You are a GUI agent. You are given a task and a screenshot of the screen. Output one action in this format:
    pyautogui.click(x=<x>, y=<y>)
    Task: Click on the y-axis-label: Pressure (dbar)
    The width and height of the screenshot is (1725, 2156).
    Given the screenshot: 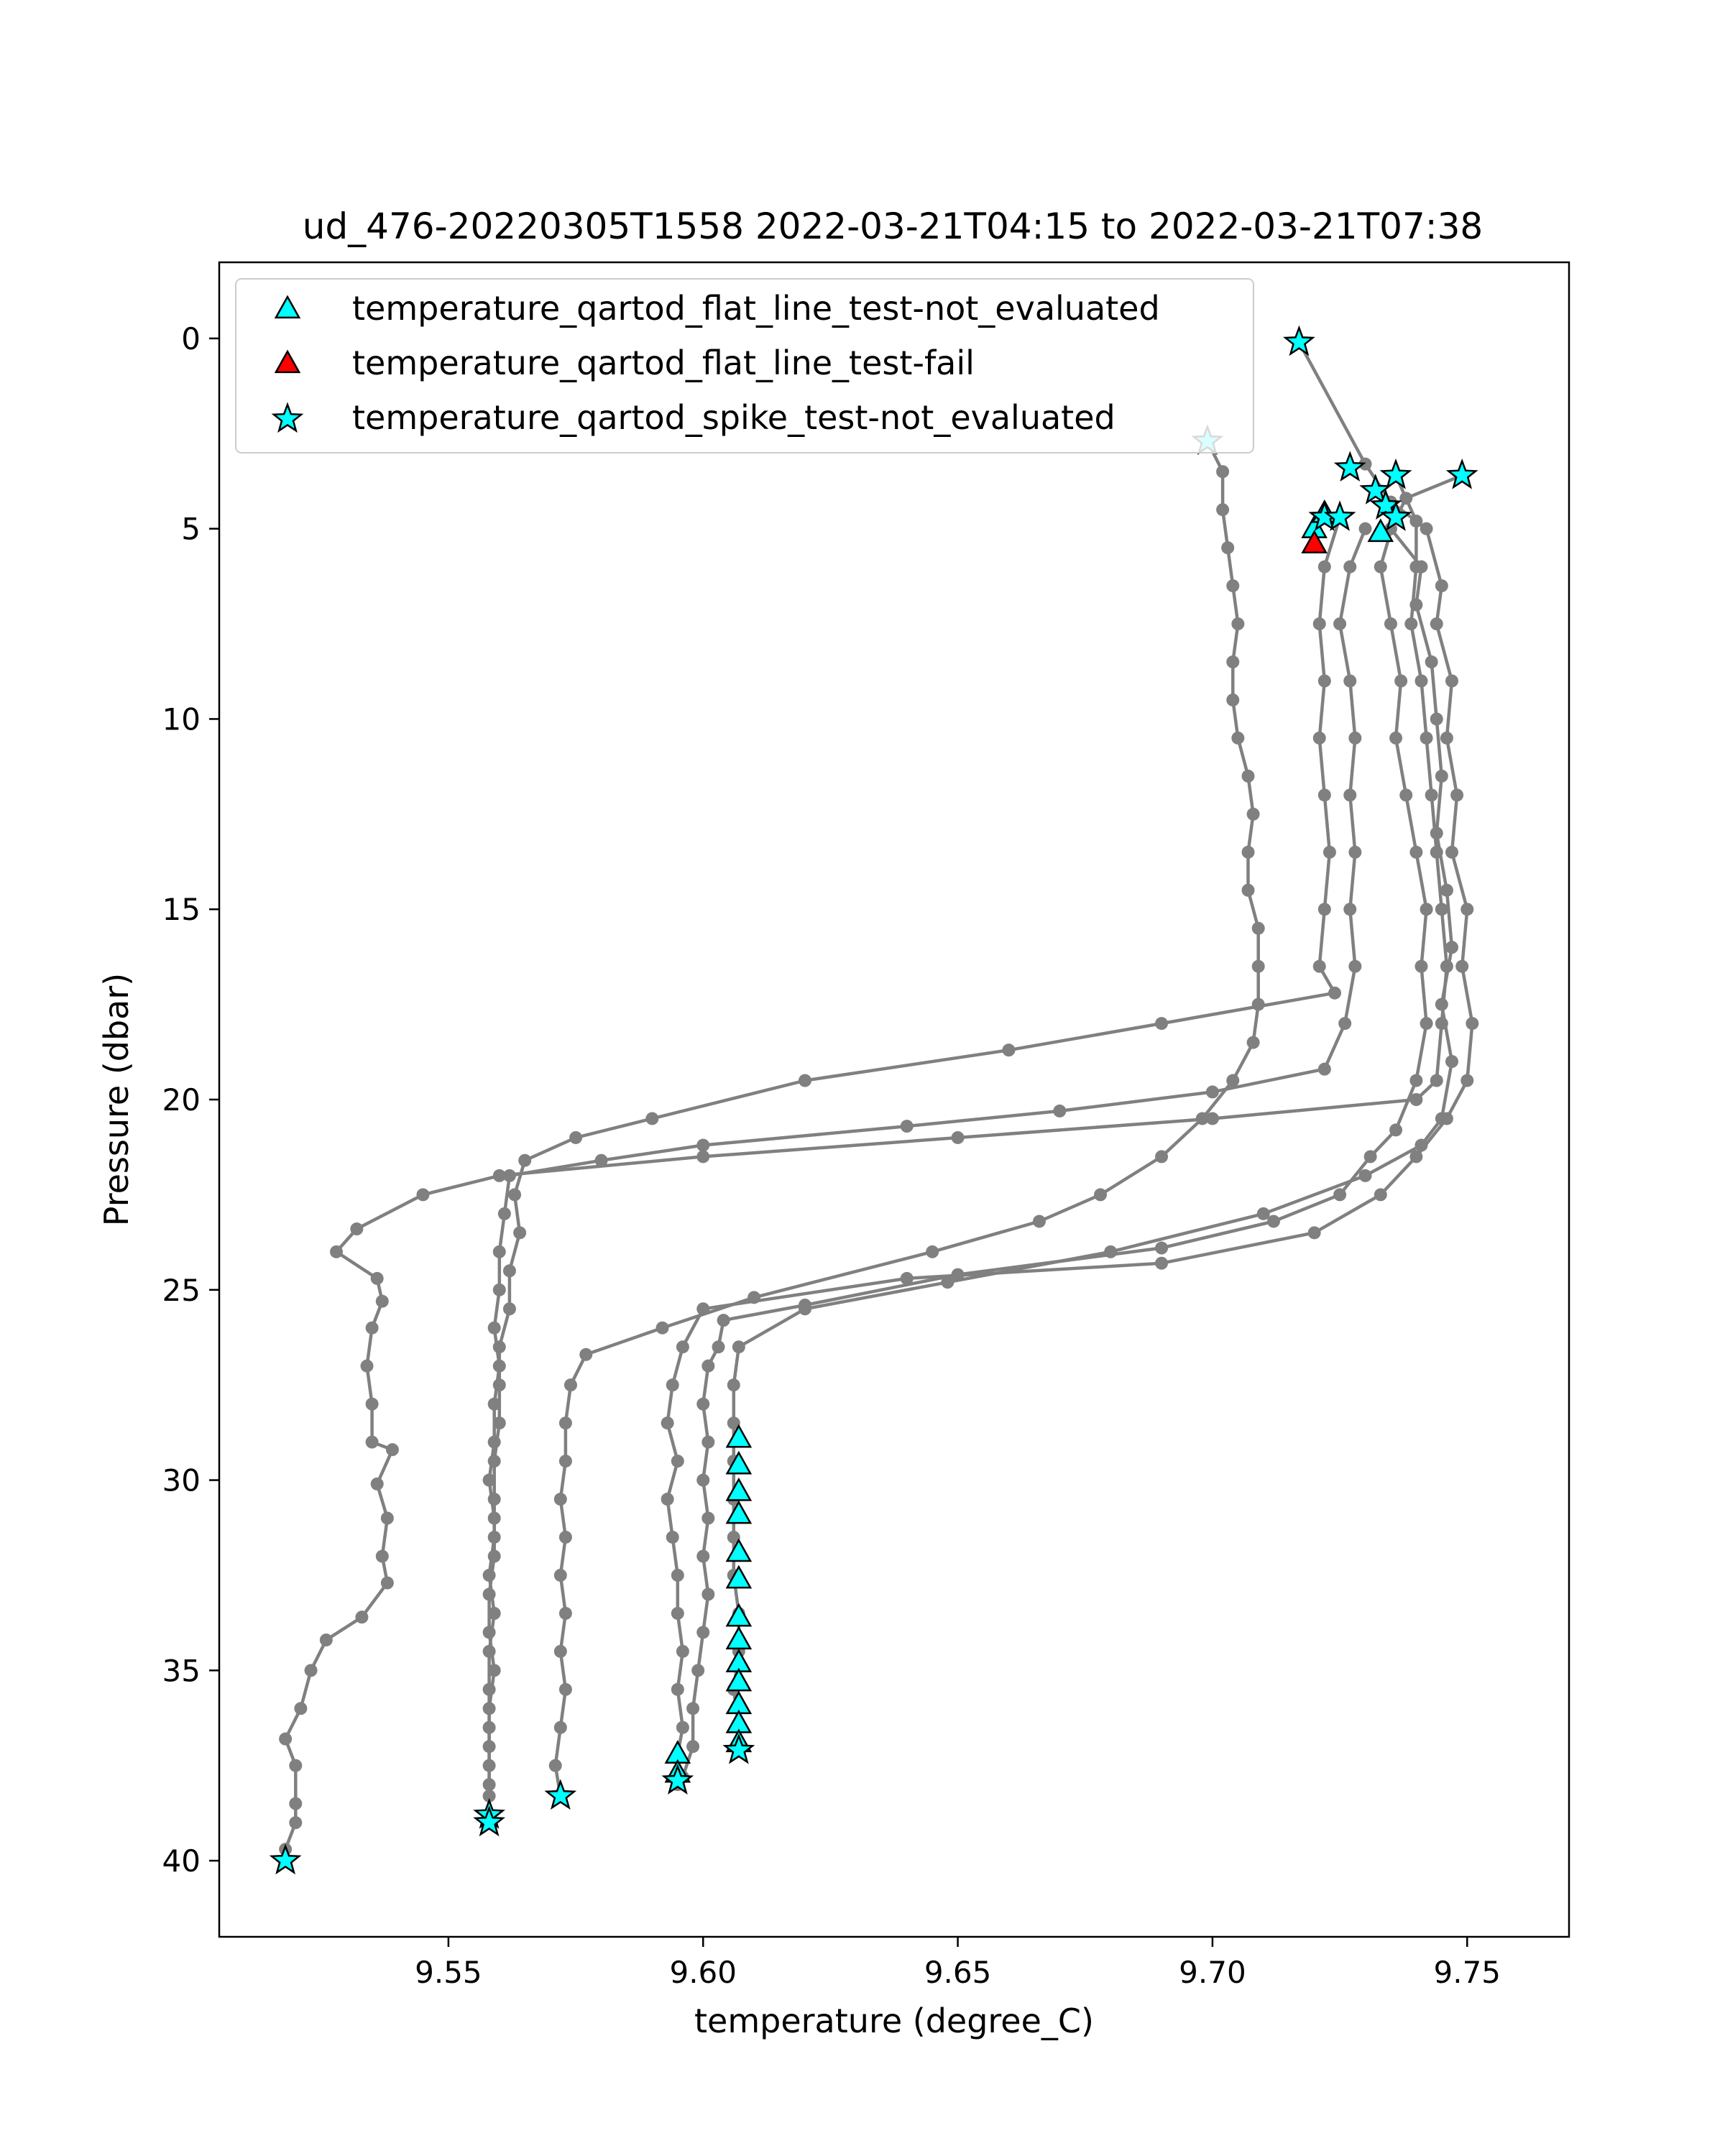 What is the action you would take?
    pyautogui.click(x=116, y=1099)
    